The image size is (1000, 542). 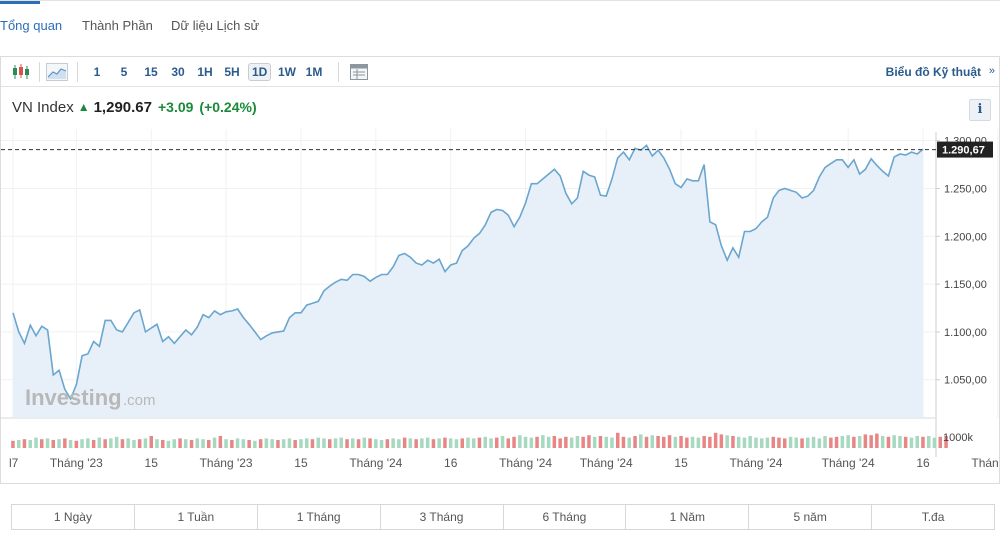 I want to click on tab-historical-data: Dữ liệu Lịch sử, so click(x=215, y=25).